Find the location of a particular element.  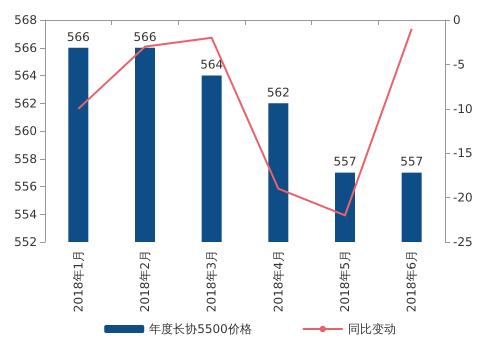

y-tick-label: 562 is located at coordinates (25, 103).